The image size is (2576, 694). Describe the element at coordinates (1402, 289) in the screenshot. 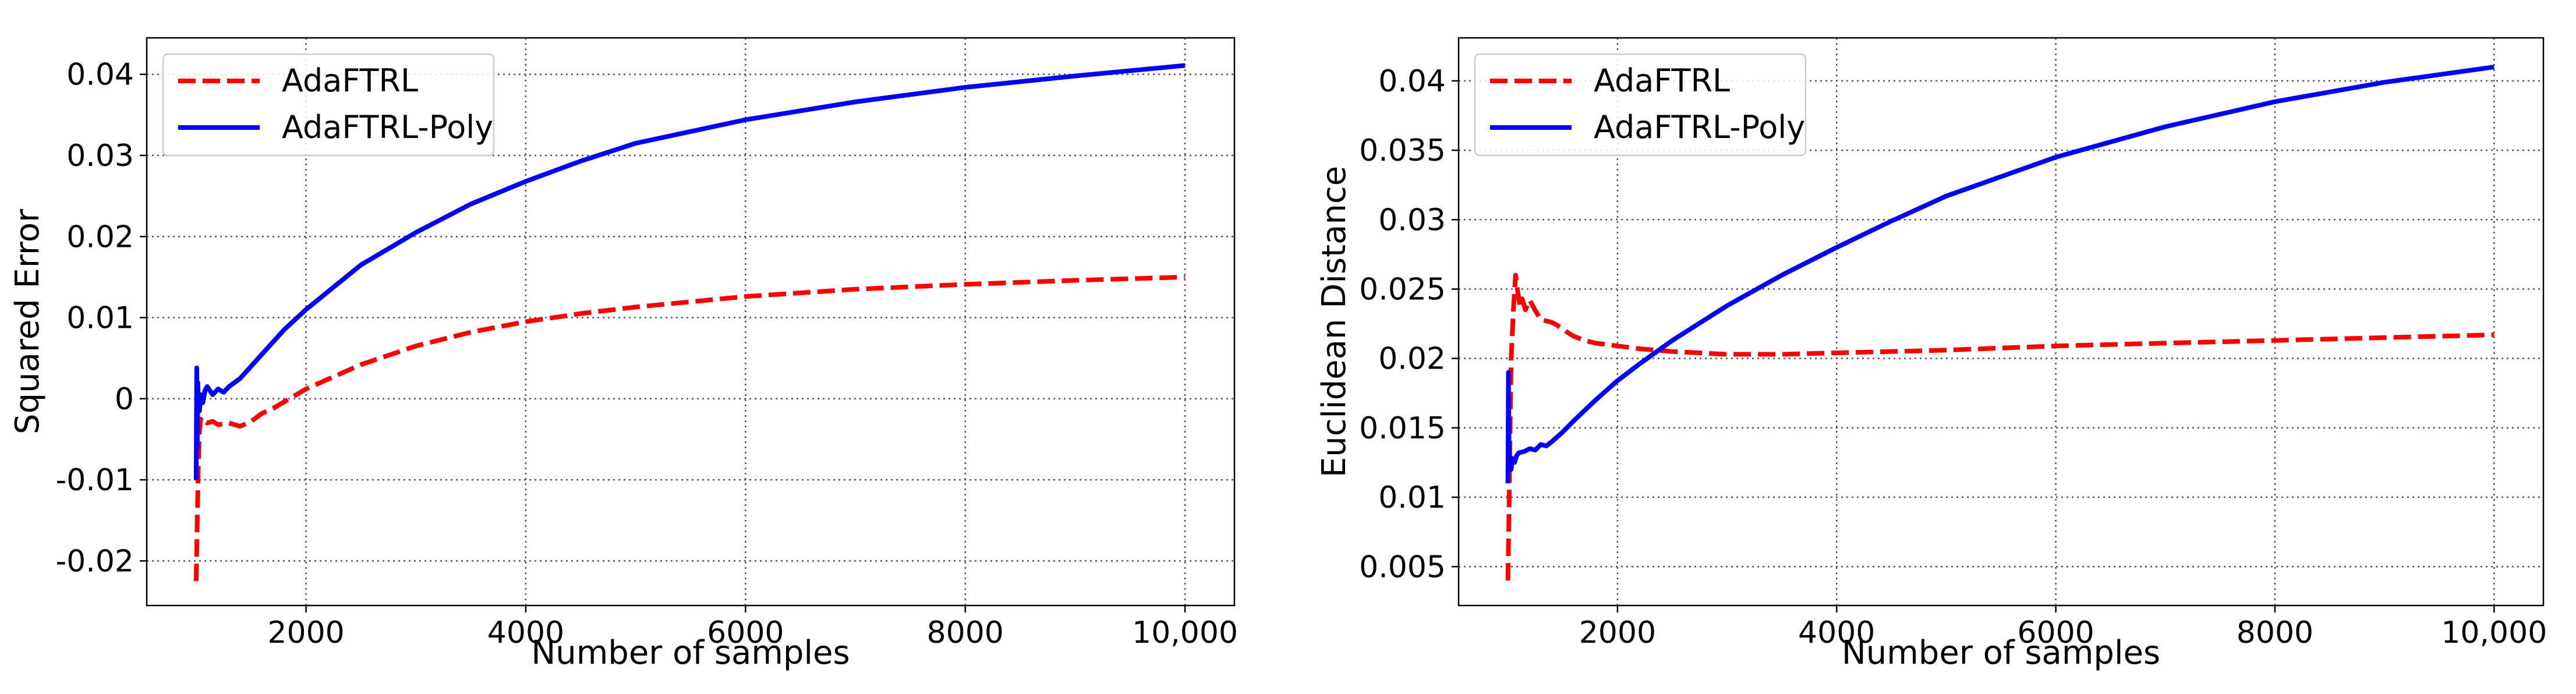

I see `y-tick-label: 0.025` at that location.